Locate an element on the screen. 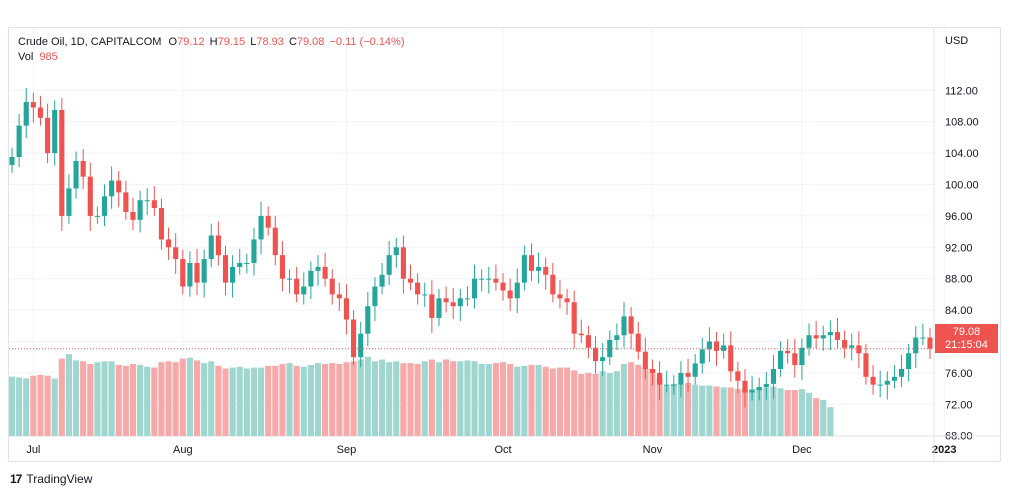  high-label: H is located at coordinates (213, 42).